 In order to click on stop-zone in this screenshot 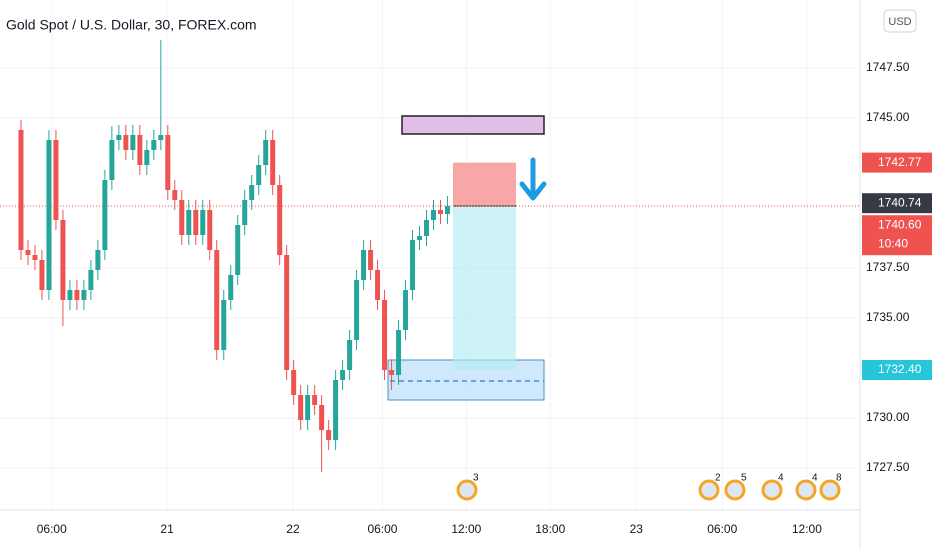, I will do `click(484, 184)`.